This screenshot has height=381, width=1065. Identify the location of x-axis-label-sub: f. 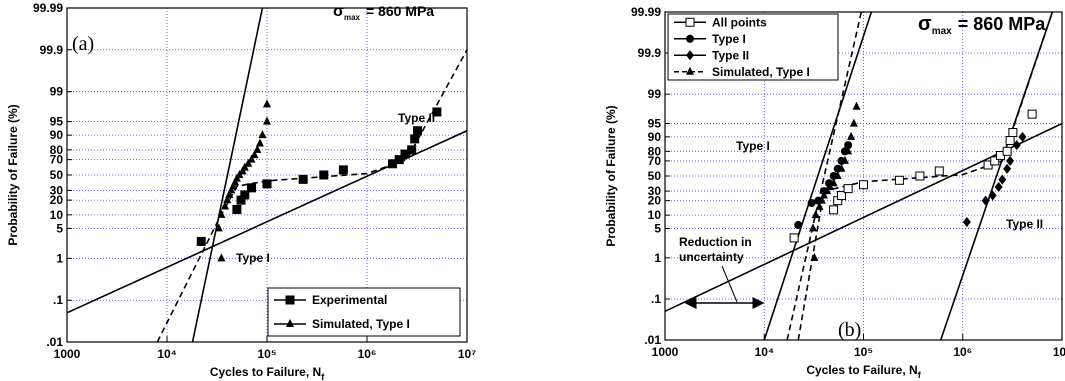
(920, 375).